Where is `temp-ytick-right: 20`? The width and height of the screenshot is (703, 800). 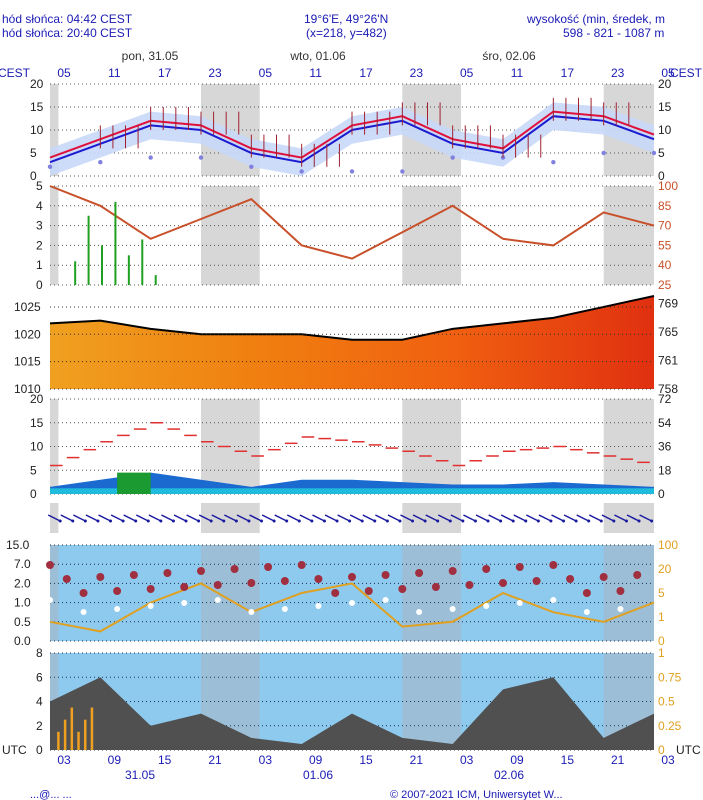
temp-ytick-right: 20 is located at coordinates (665, 84).